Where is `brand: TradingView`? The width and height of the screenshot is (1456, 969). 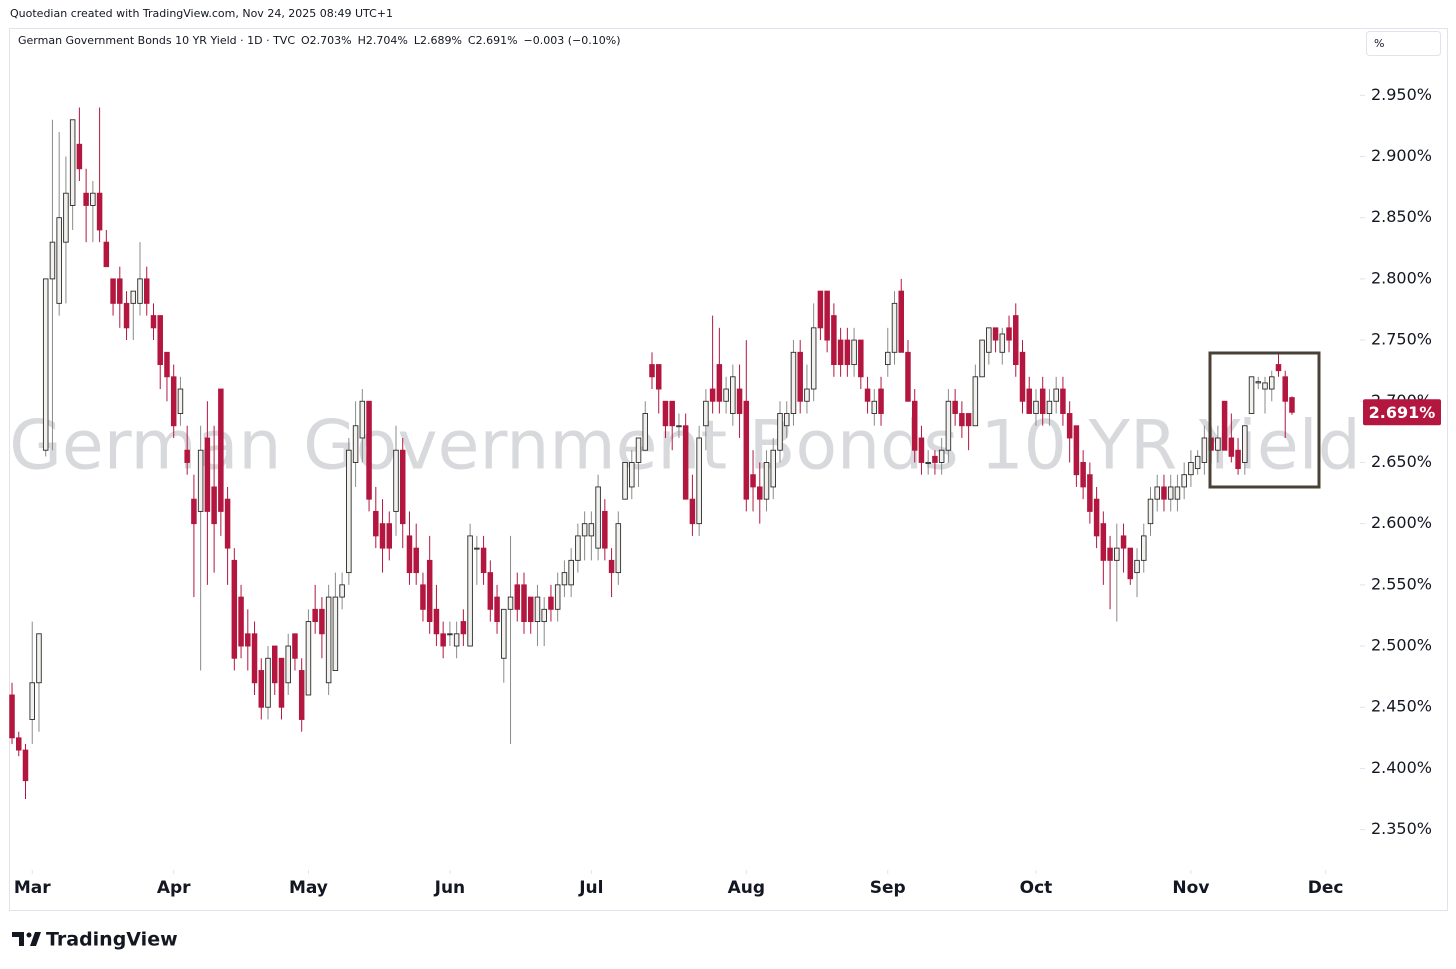 brand: TradingView is located at coordinates (112, 940).